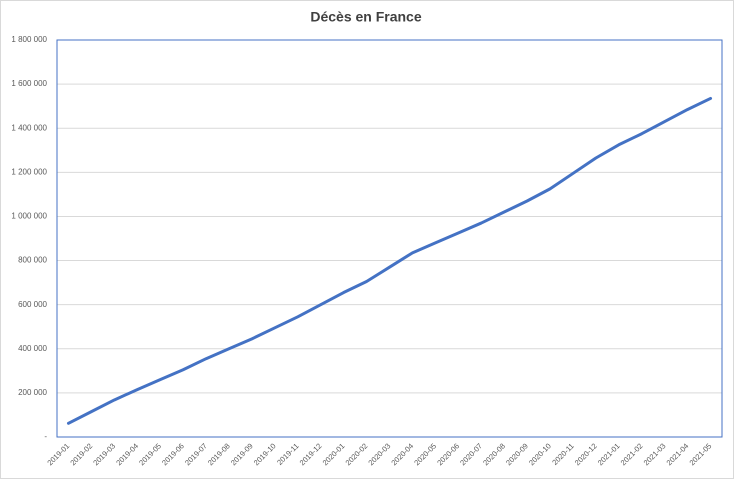 The width and height of the screenshot is (734, 479). Describe the element at coordinates (29, 83) in the screenshot. I see `y-tick-label: 1 600 000` at that location.